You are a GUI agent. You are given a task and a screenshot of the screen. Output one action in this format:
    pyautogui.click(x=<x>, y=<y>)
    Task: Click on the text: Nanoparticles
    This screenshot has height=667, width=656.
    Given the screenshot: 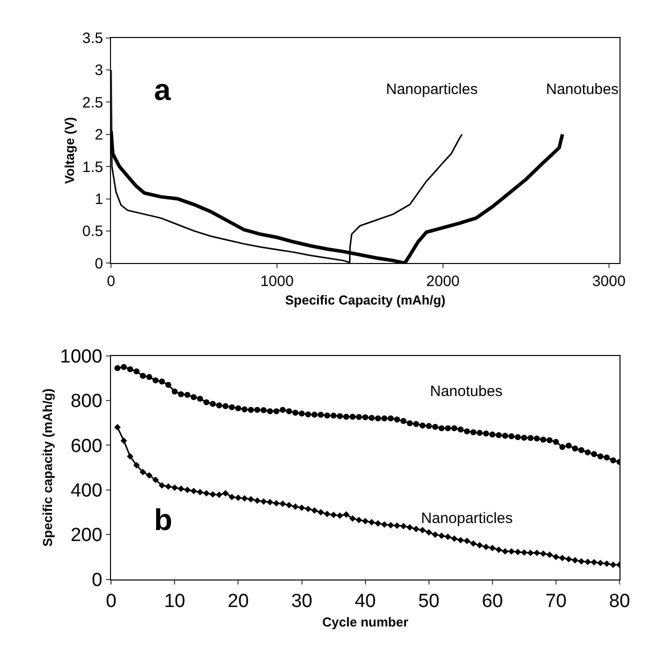 What is the action you would take?
    pyautogui.click(x=432, y=89)
    